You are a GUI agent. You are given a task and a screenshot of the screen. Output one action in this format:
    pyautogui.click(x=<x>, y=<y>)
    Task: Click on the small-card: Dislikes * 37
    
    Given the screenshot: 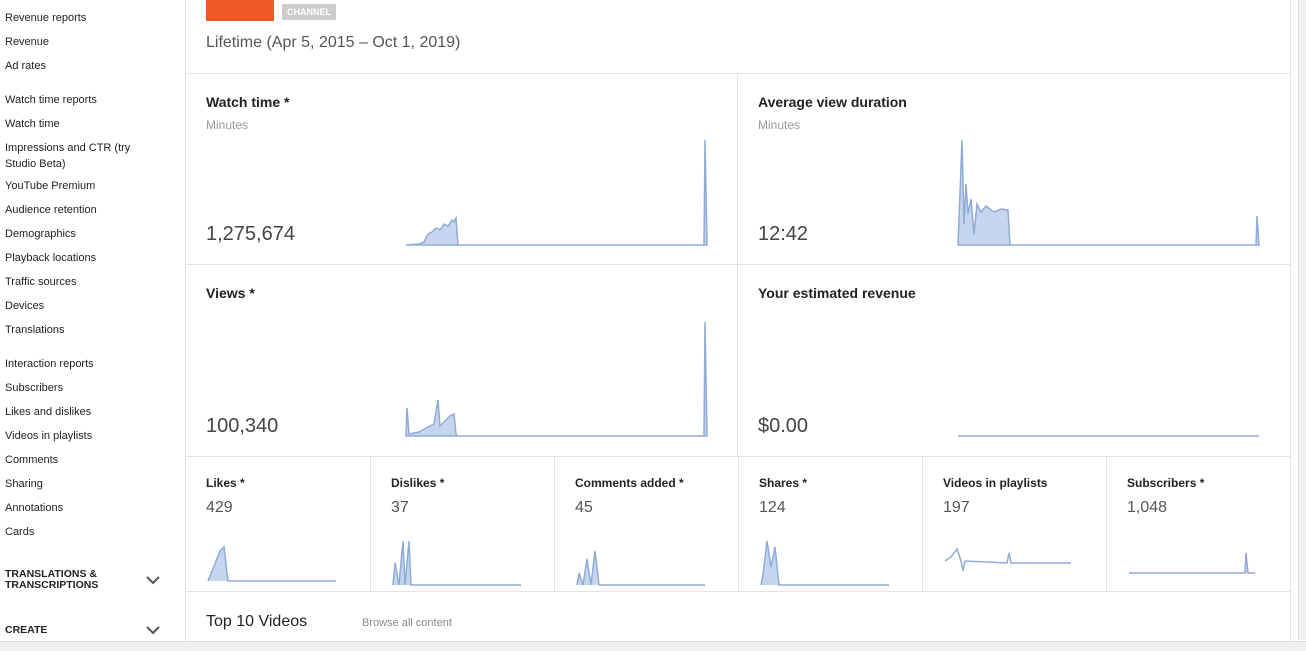 What is the action you would take?
    pyautogui.click(x=462, y=523)
    